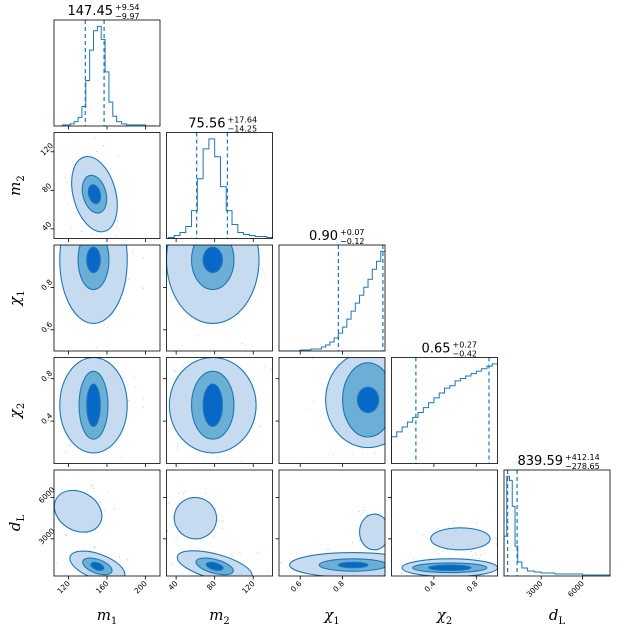 The image size is (634, 634). I want to click on panel-m2-vs-dL, so click(215, 533).